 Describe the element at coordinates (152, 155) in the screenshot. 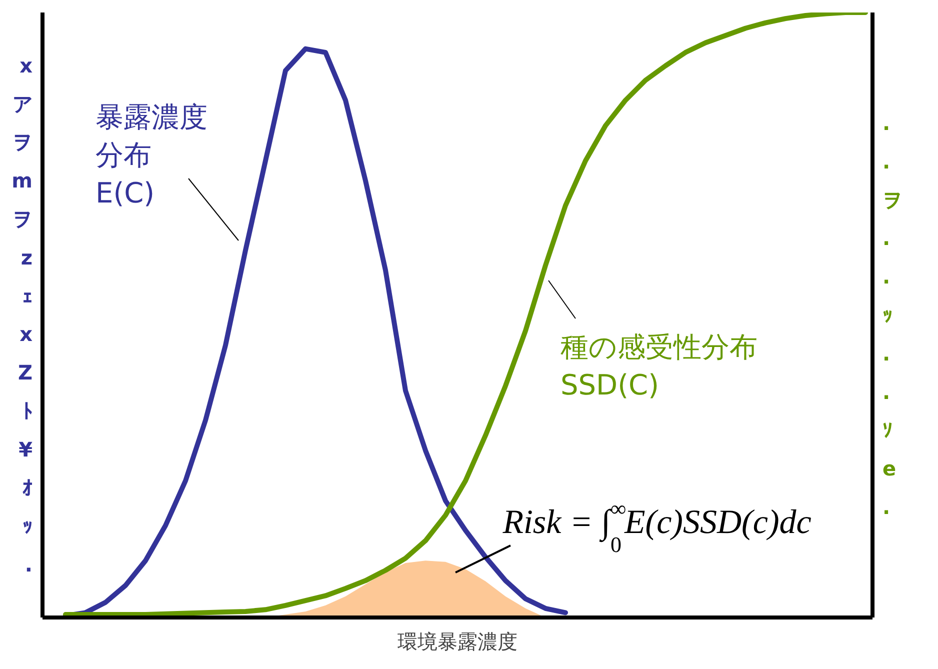

I see `series-label: 暴露濃度分布E(C)` at that location.